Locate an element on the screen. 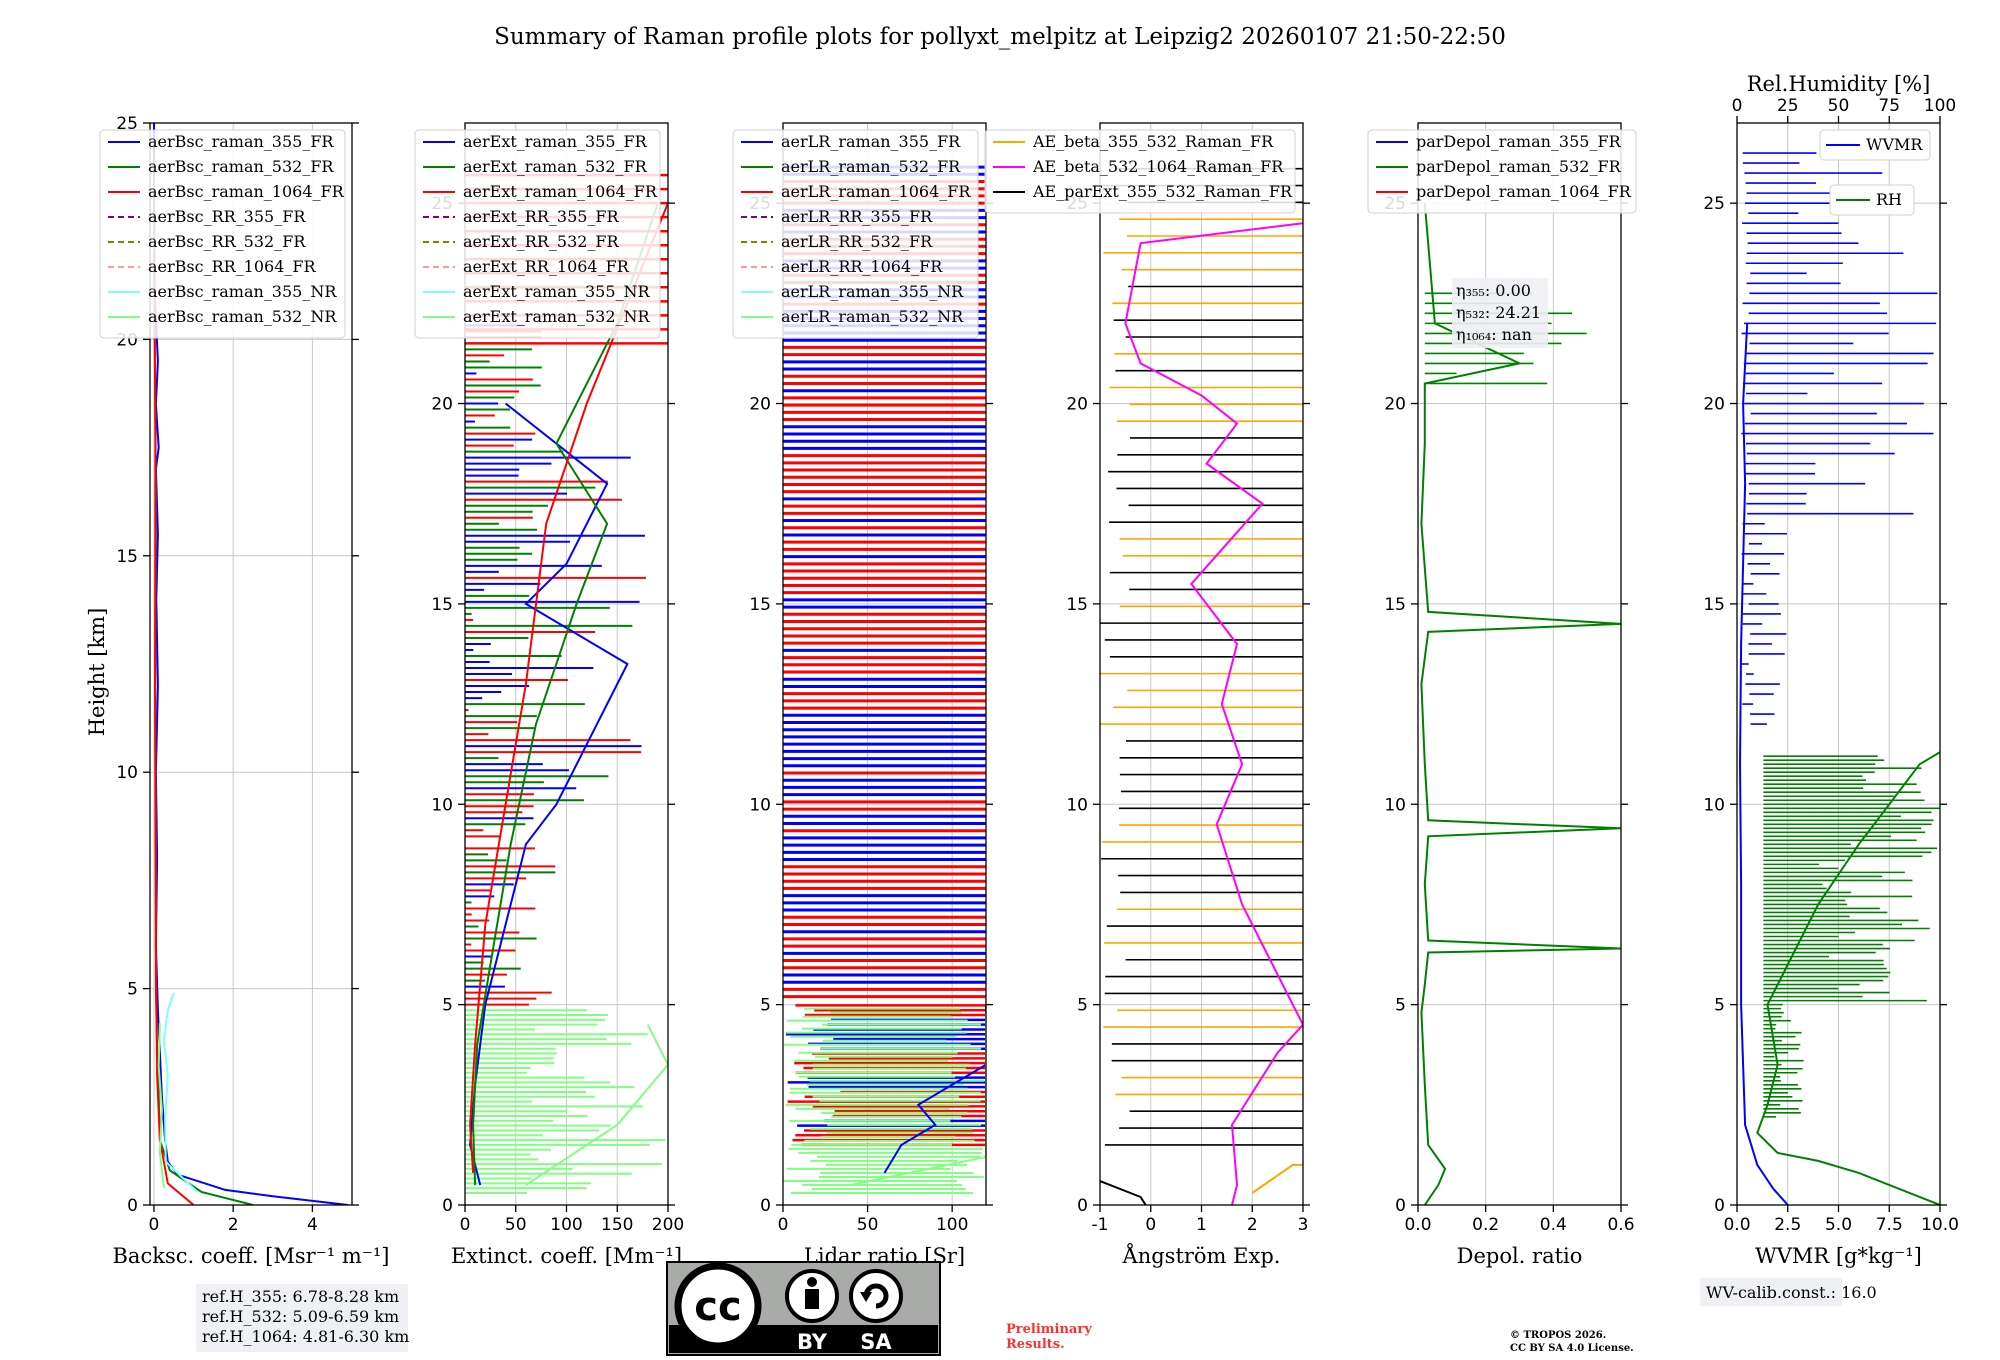 Image resolution: width=2000 pixels, height=1360 pixels. wv-calib-box is located at coordinates (1771, 1292).